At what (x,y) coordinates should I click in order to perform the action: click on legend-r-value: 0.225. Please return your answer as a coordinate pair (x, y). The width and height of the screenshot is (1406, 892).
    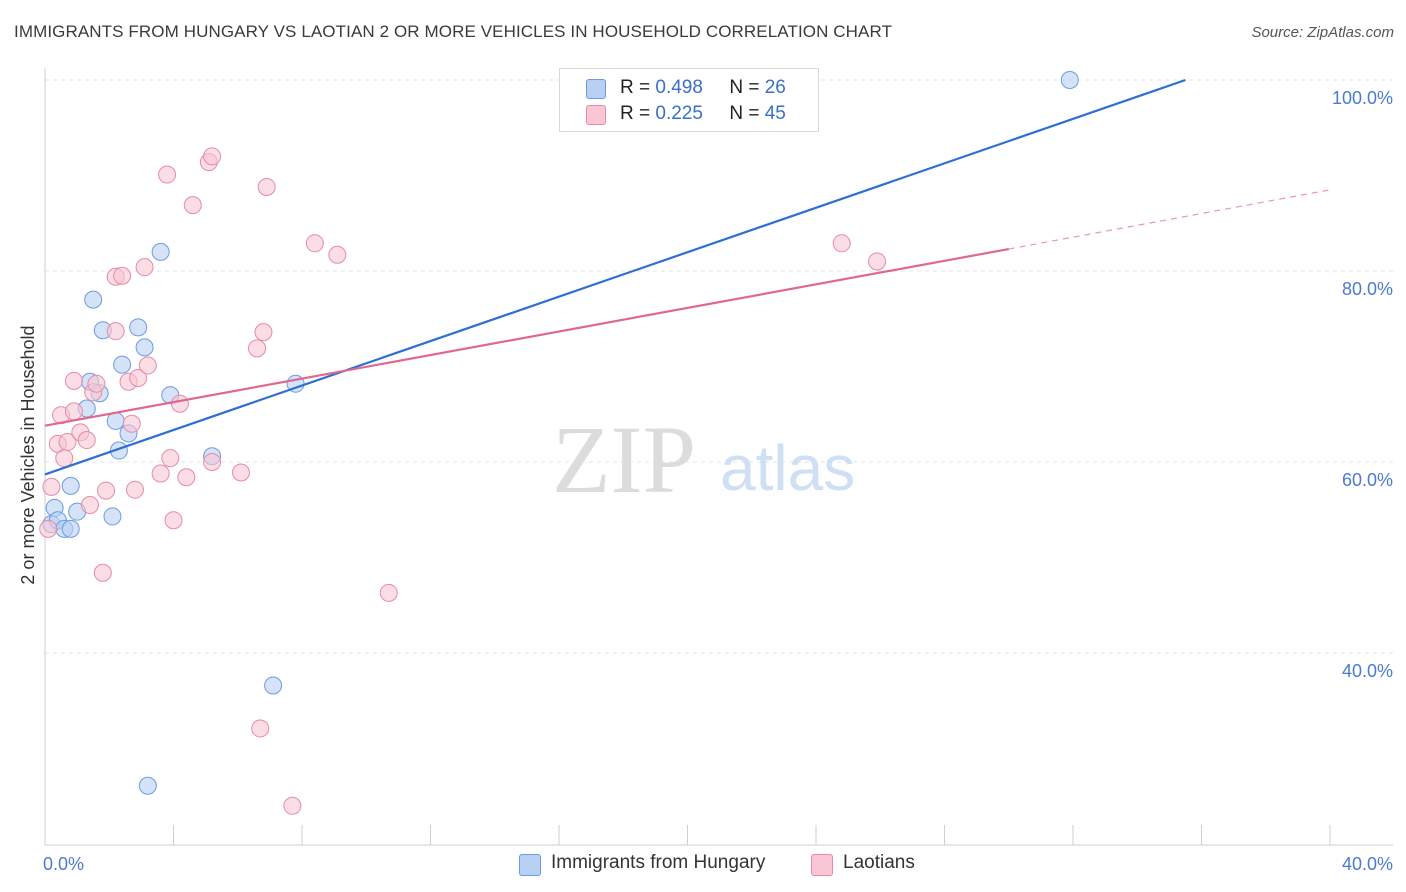
    Looking at the image, I should click on (679, 113).